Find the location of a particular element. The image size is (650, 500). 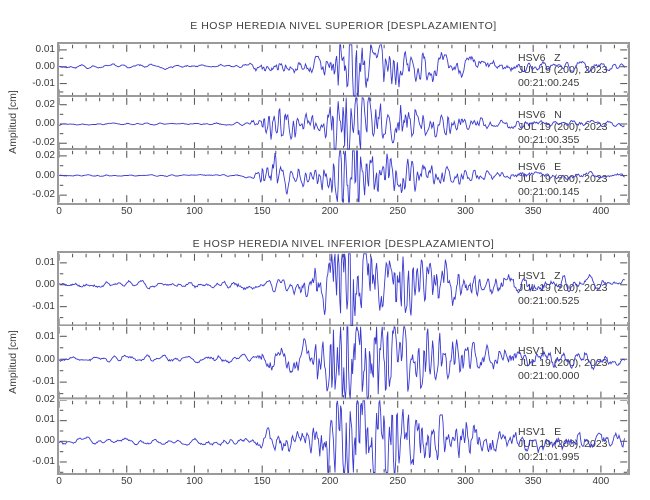

trace-station-label: HSV6 Z is located at coordinates (539, 57).